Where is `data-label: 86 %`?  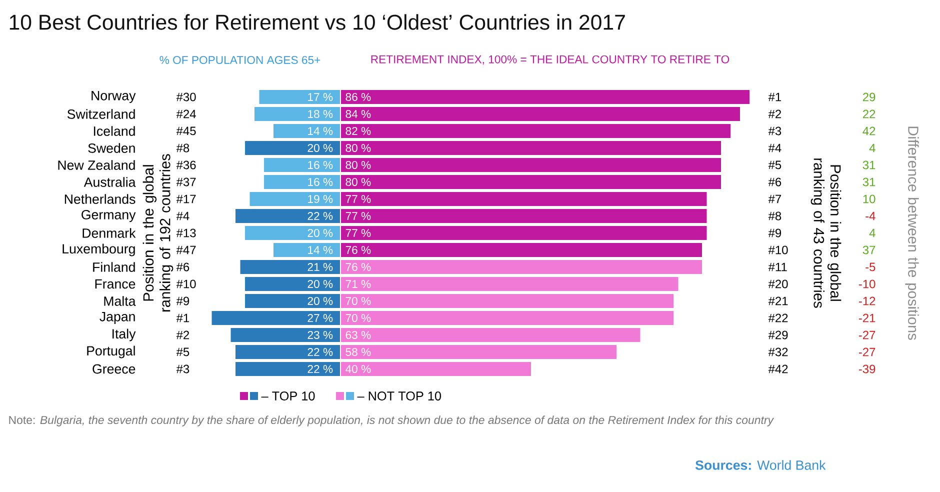 data-label: 86 % is located at coordinates (358, 96).